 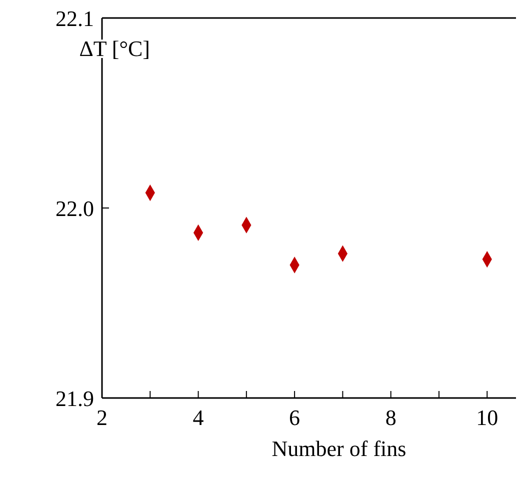 What do you see at coordinates (390, 417) in the screenshot?
I see `x-tick-label: 8` at bounding box center [390, 417].